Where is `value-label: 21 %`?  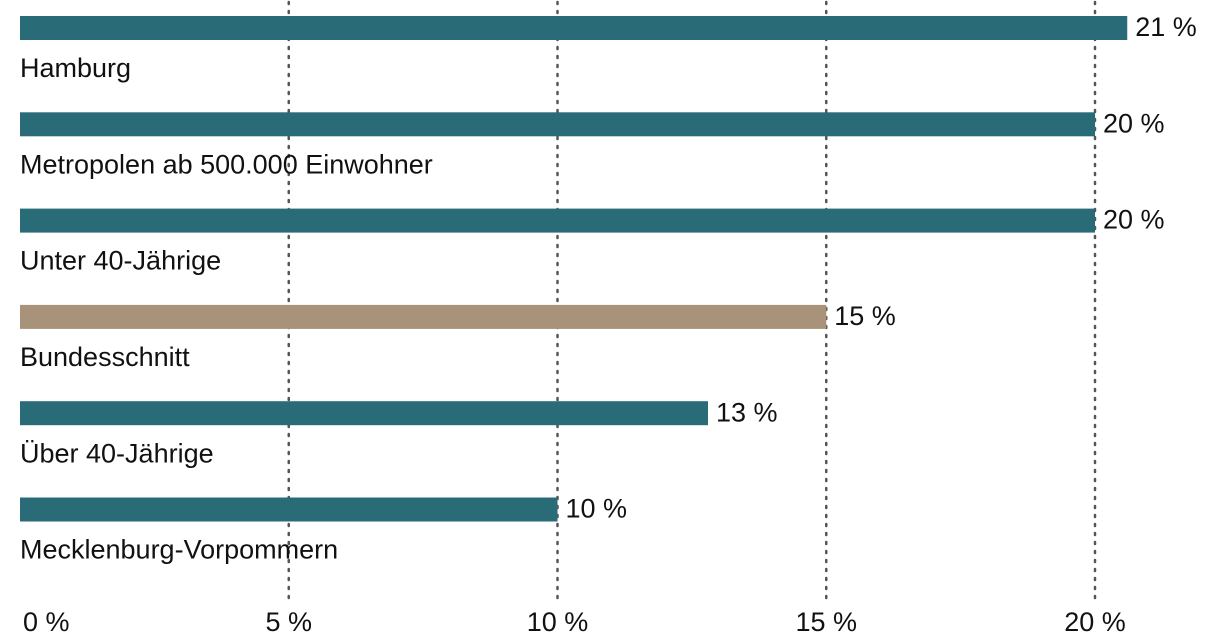 value-label: 21 % is located at coordinates (1166, 27).